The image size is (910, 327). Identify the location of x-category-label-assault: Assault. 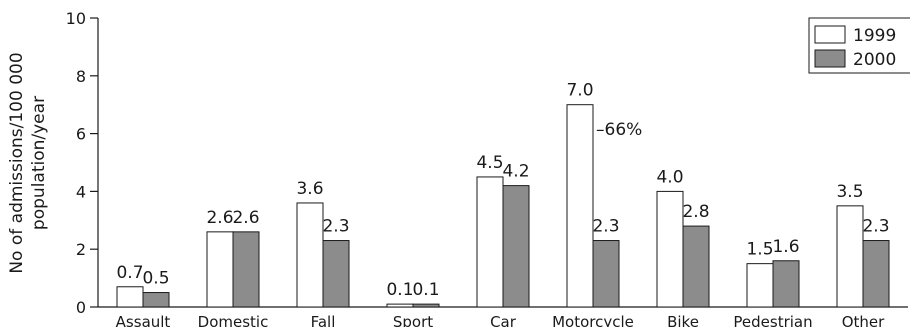
(143, 320).